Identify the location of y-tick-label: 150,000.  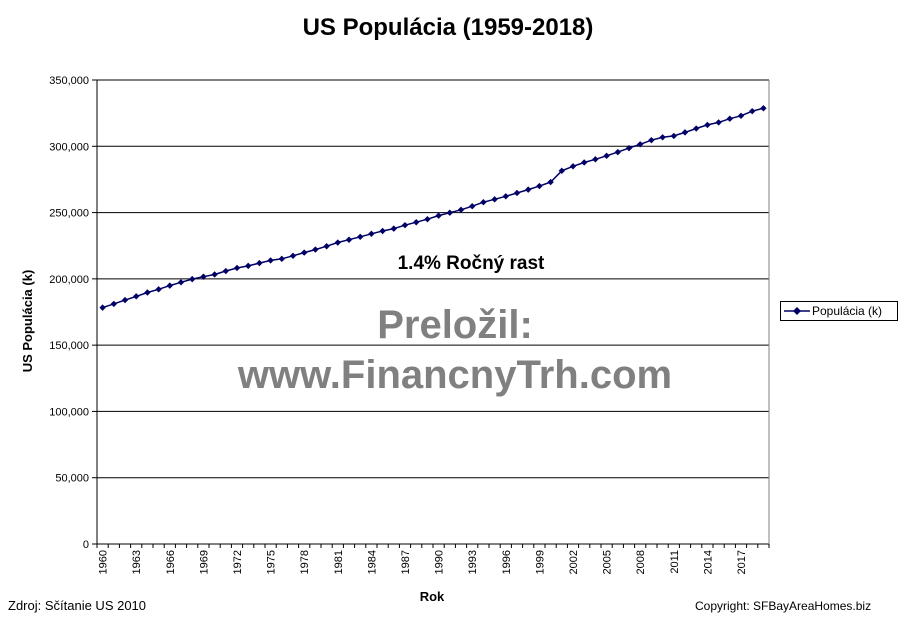
(69, 346).